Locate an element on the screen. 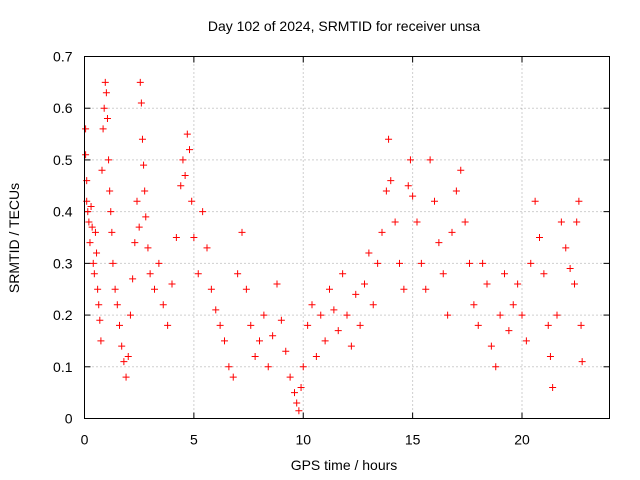 The height and width of the screenshot is (480, 640). y-tick-label: 0.5 is located at coordinates (63, 160).